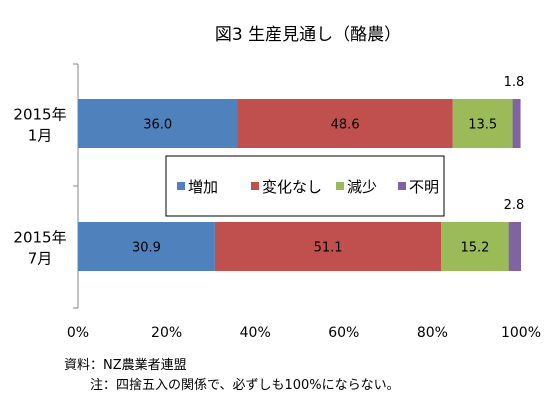  I want to click on value-label: 51.1, so click(328, 248).